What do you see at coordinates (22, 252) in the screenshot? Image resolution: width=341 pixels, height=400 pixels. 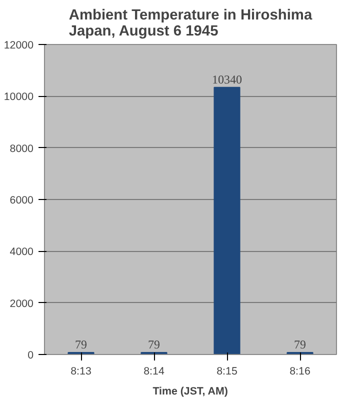 I see `y-tick-label: 4000` at bounding box center [22, 252].